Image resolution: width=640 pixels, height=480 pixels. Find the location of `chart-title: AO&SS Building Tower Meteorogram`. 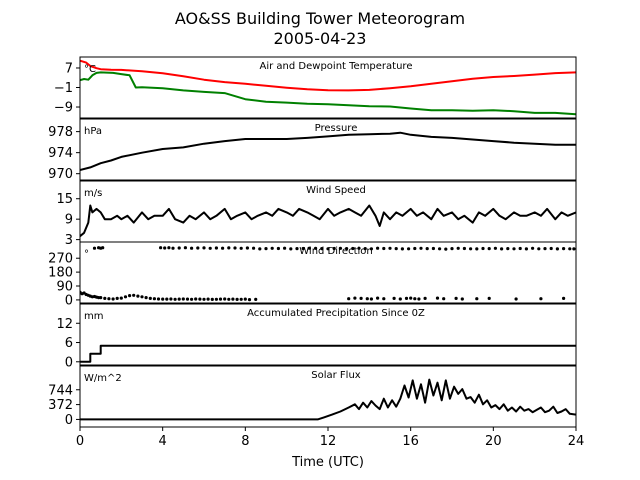

chart-title: AO&SS Building Tower Meteorogram is located at coordinates (320, 18).